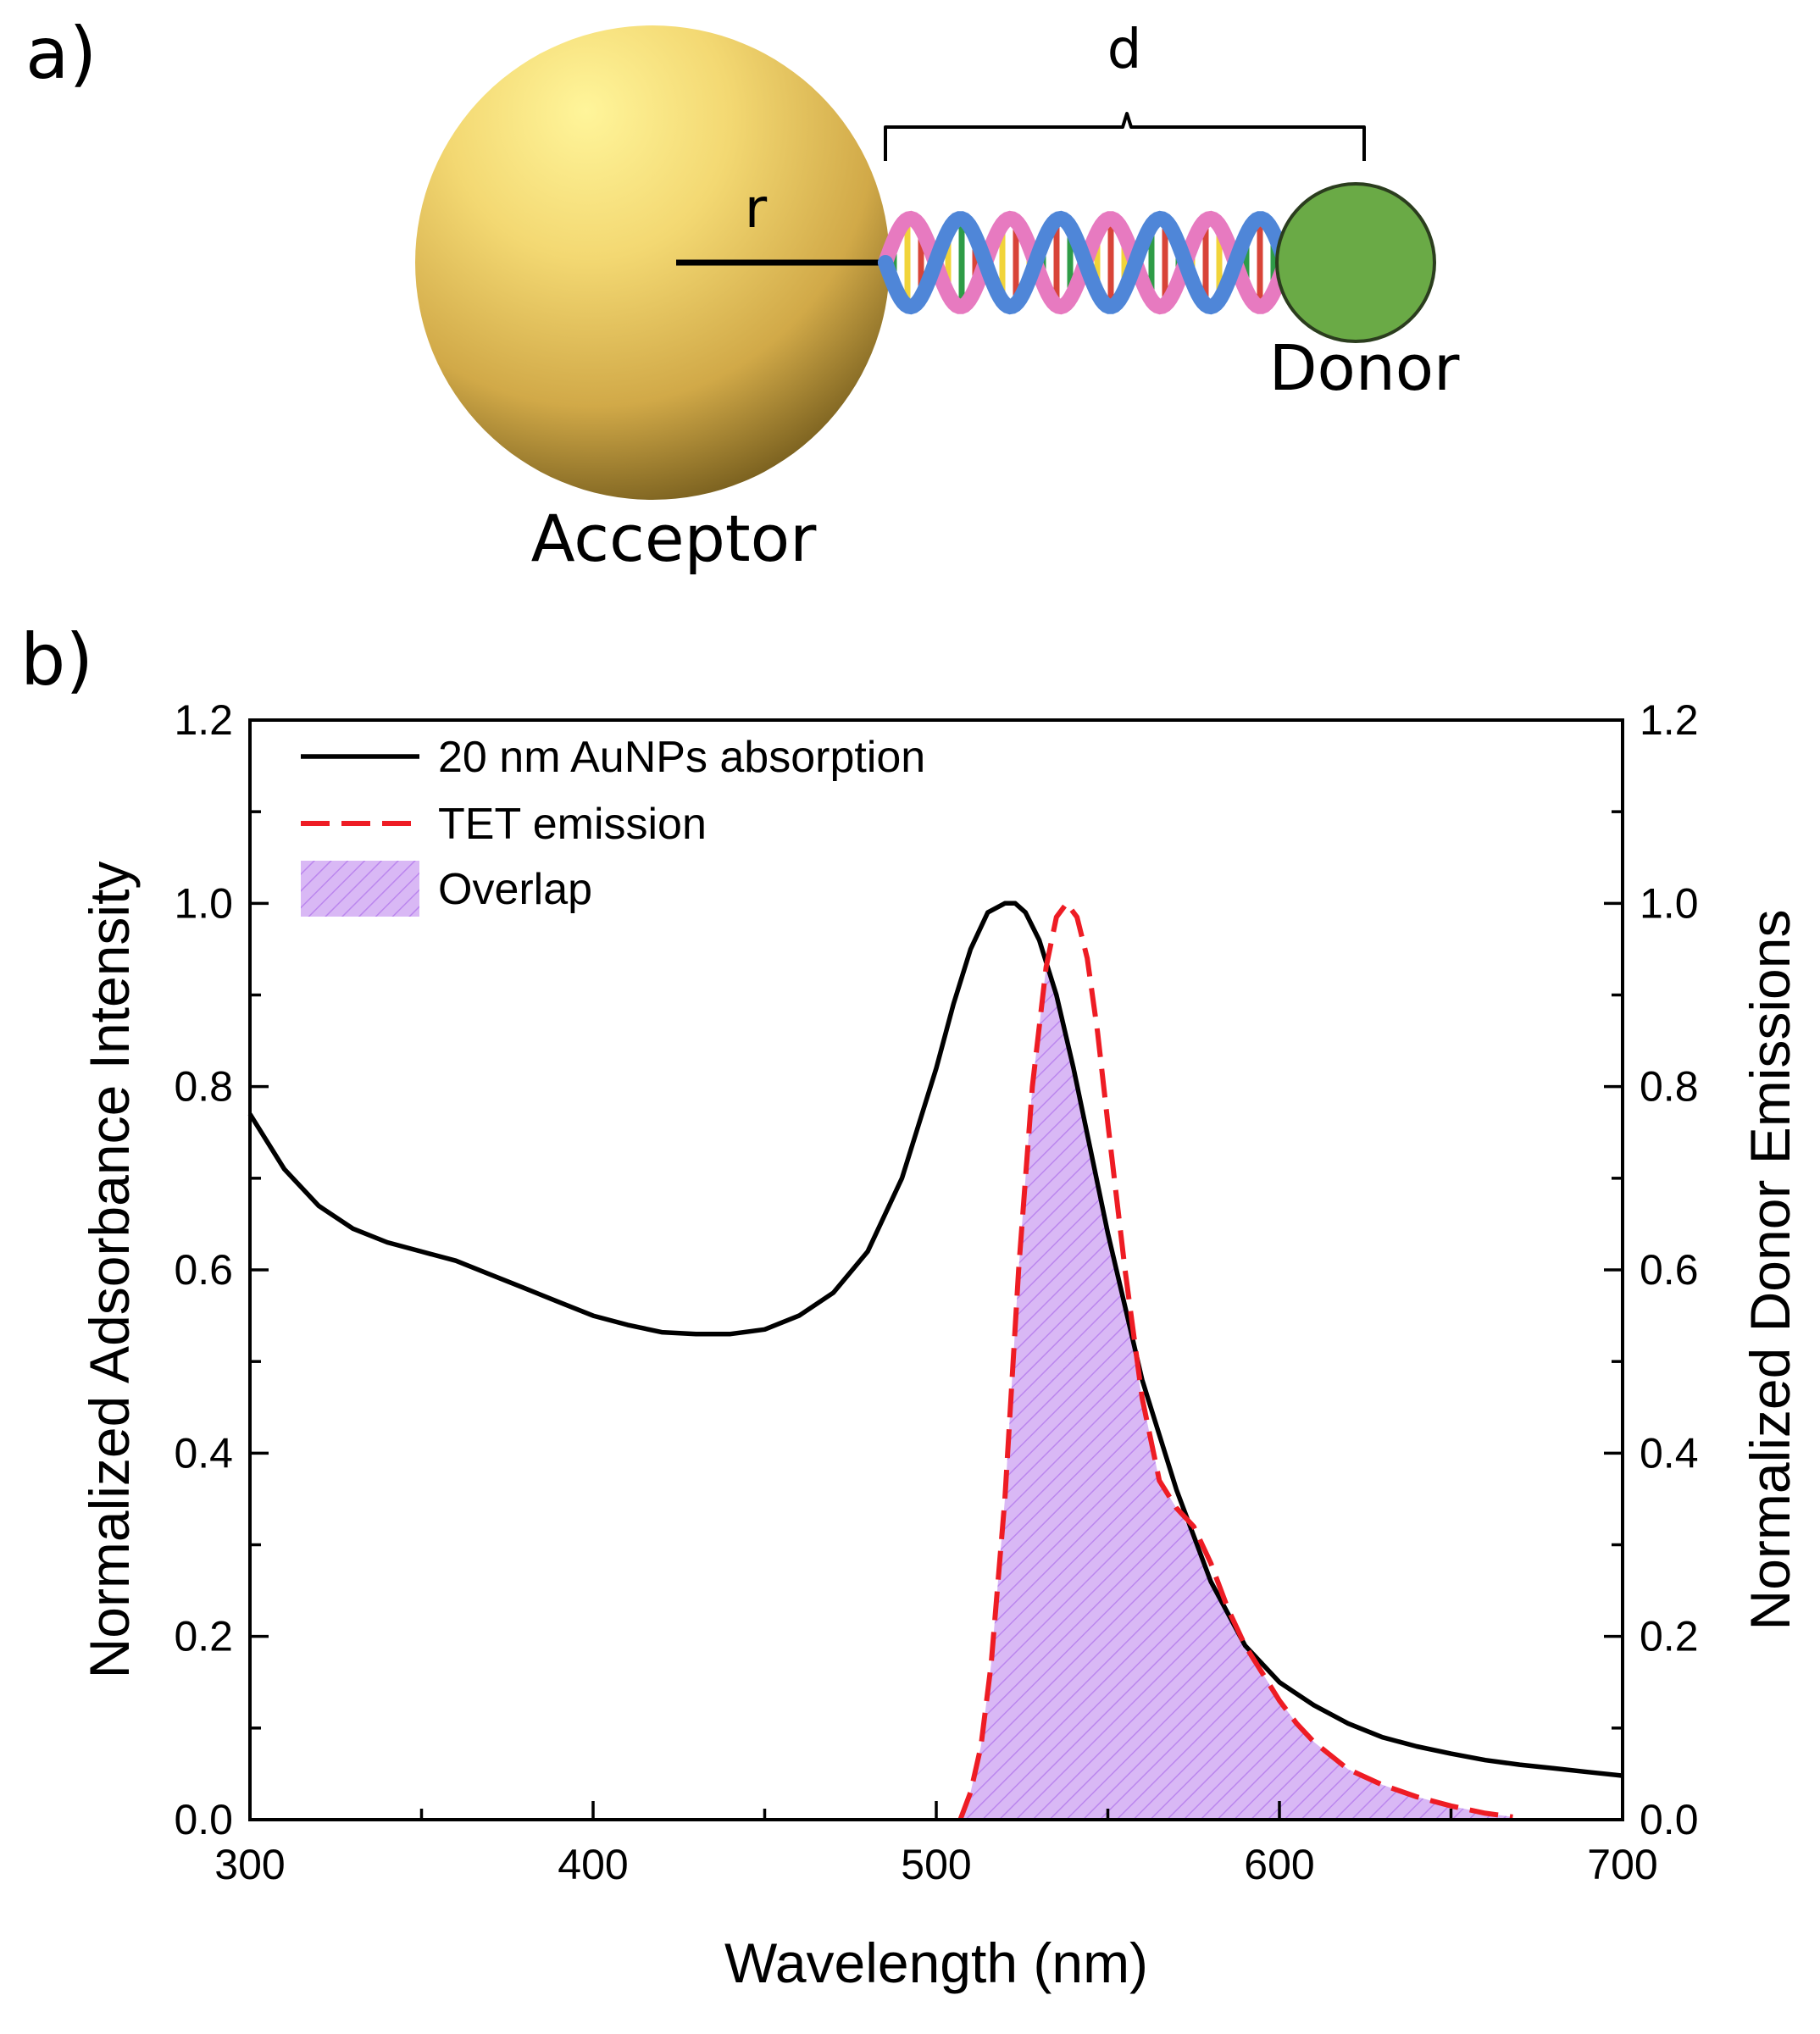 Image resolution: width=1820 pixels, height=2034 pixels. What do you see at coordinates (1622, 1864) in the screenshot?
I see `x-tick-label: 700` at bounding box center [1622, 1864].